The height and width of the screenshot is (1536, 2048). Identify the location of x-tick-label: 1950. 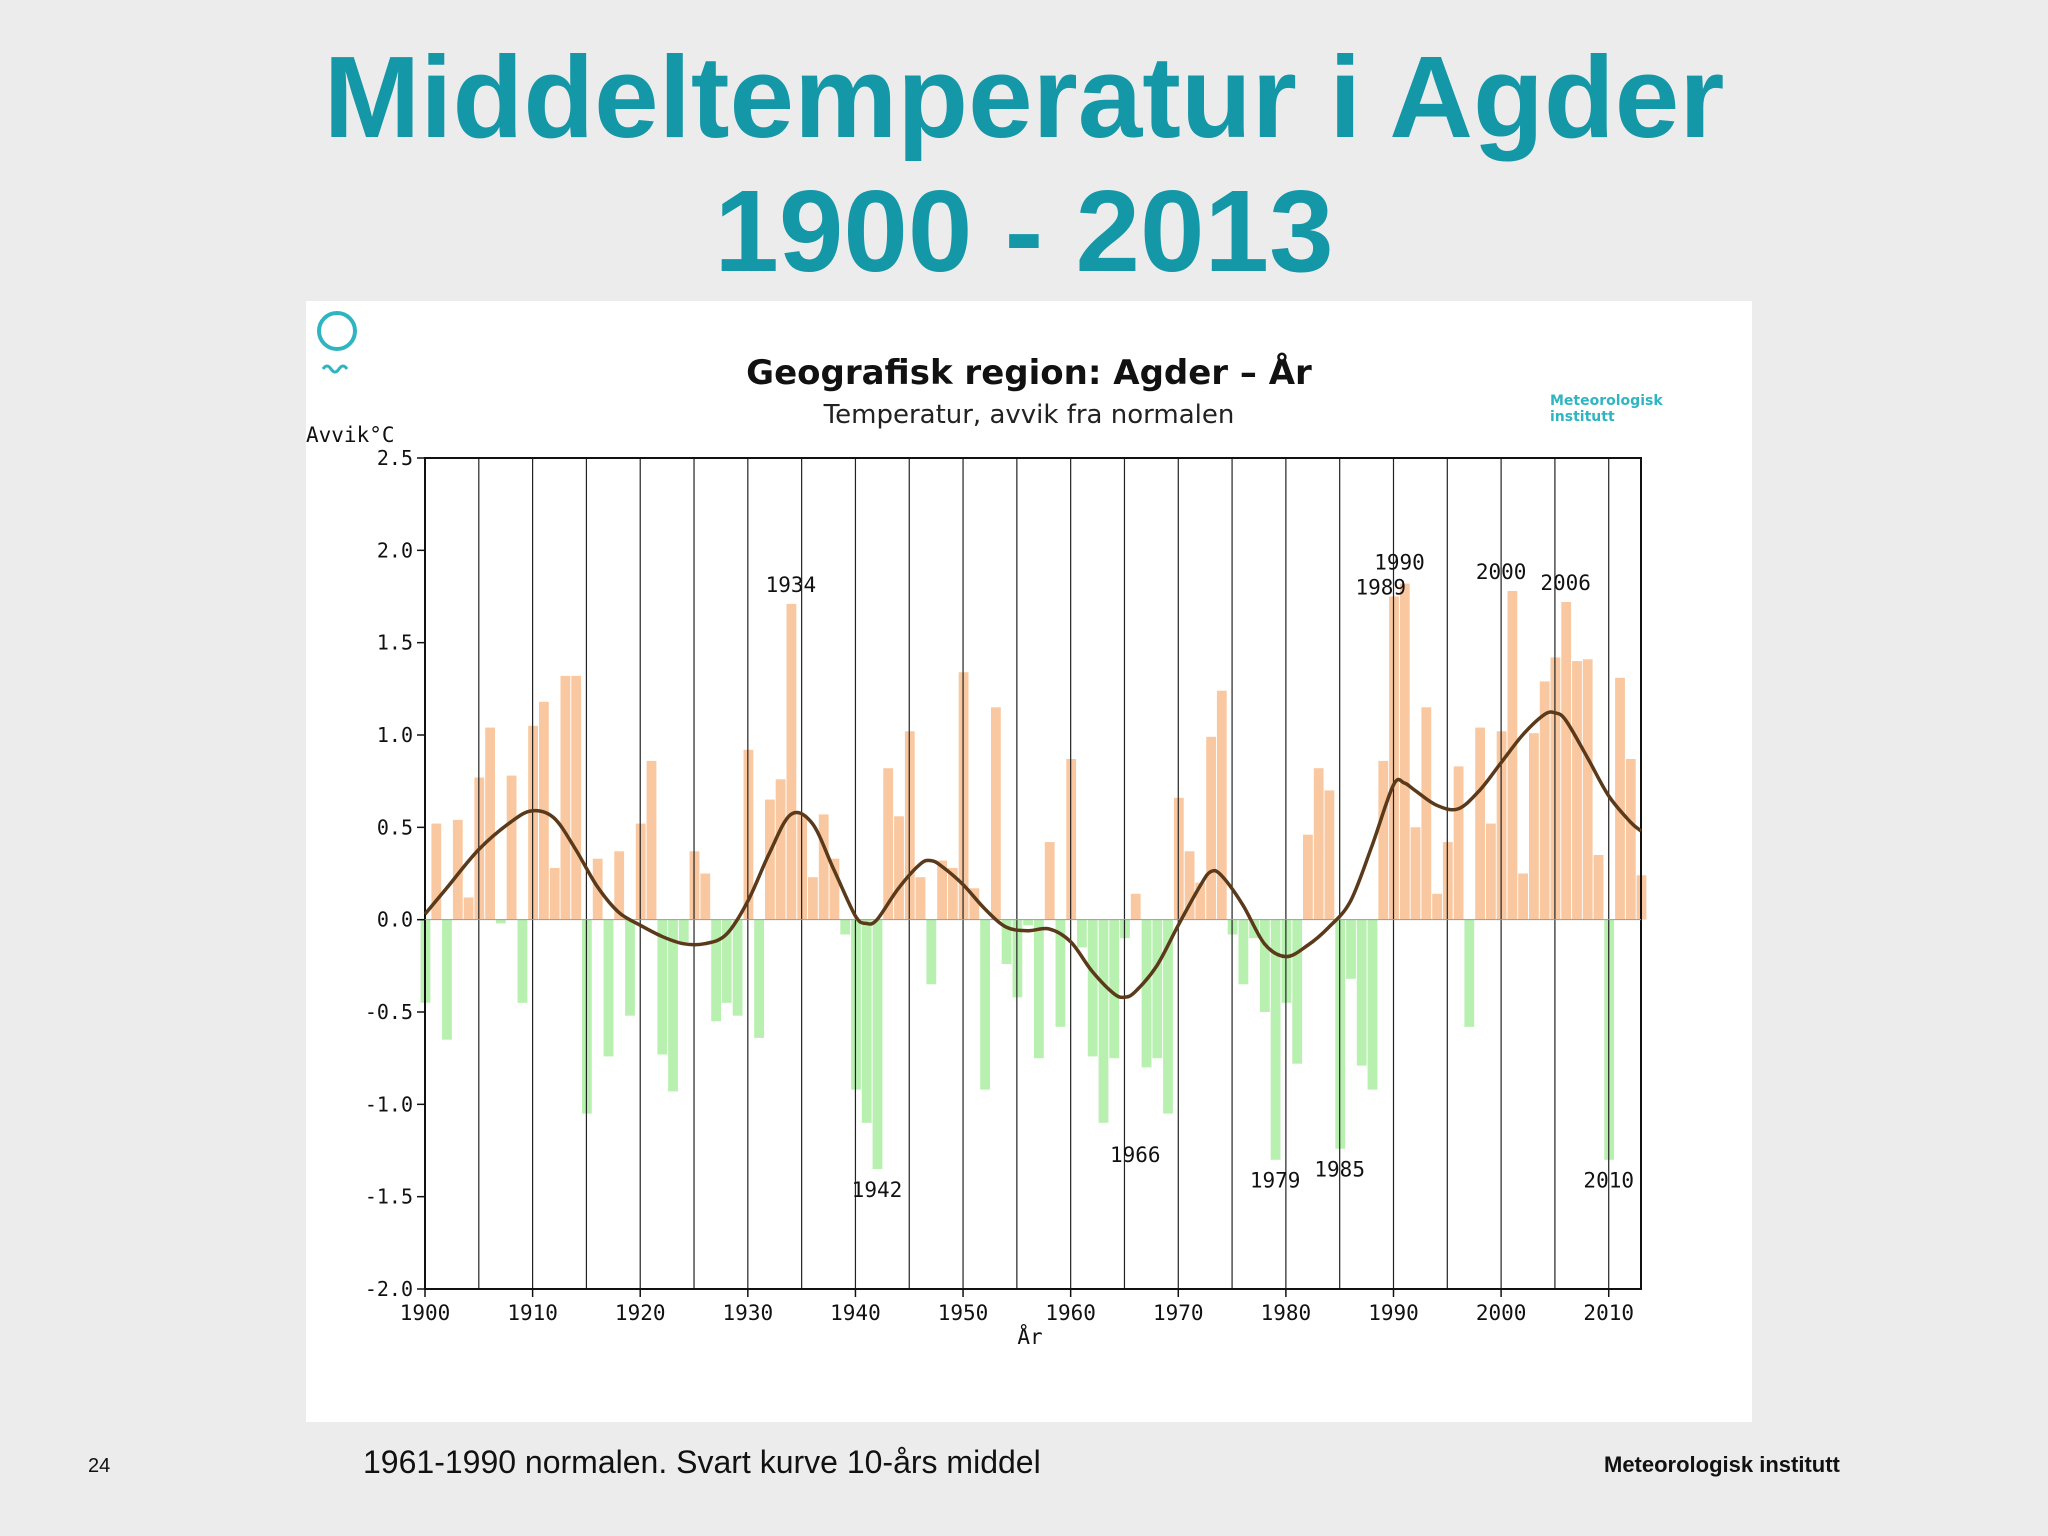
(963, 1313).